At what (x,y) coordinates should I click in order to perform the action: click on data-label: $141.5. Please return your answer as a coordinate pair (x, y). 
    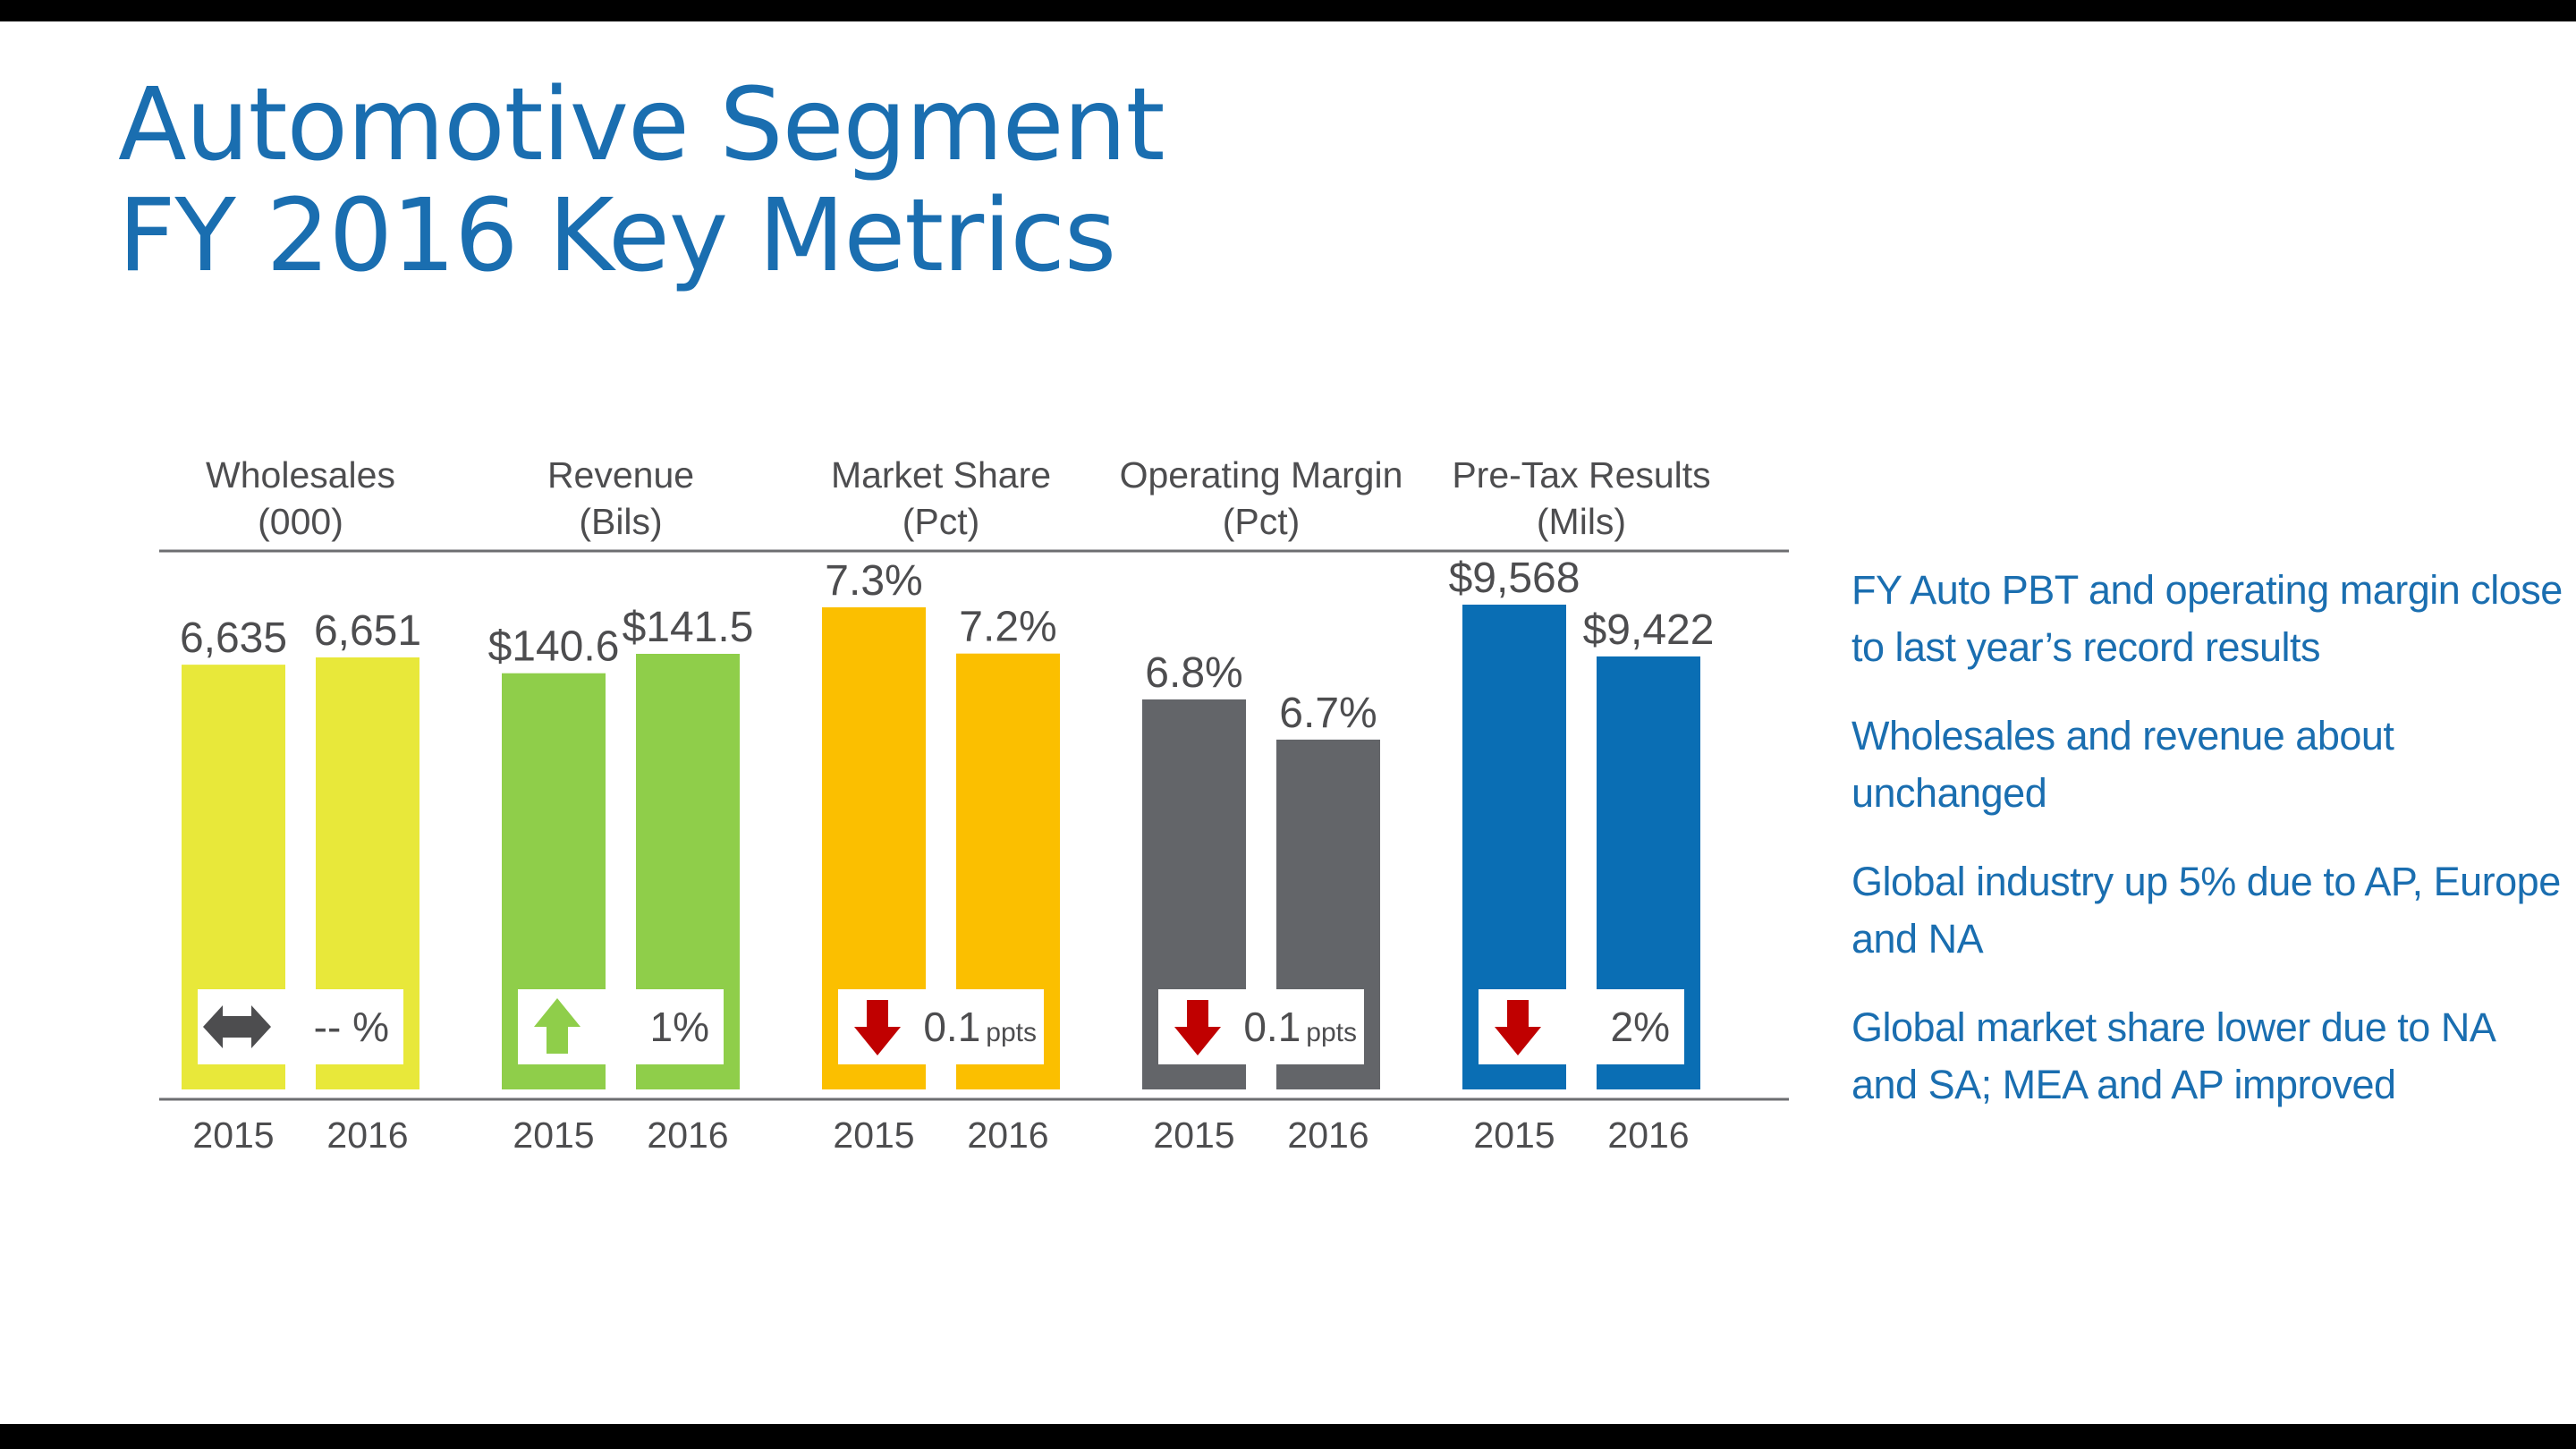
    Looking at the image, I should click on (688, 627).